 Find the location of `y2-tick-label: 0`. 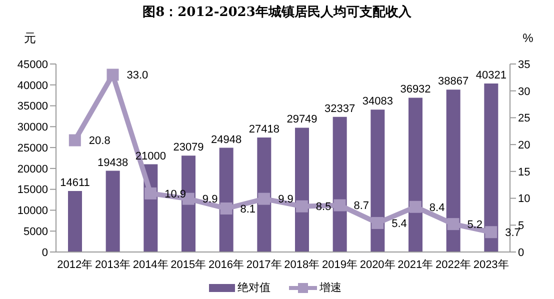

y2-tick-label: 0 is located at coordinates (521, 252).